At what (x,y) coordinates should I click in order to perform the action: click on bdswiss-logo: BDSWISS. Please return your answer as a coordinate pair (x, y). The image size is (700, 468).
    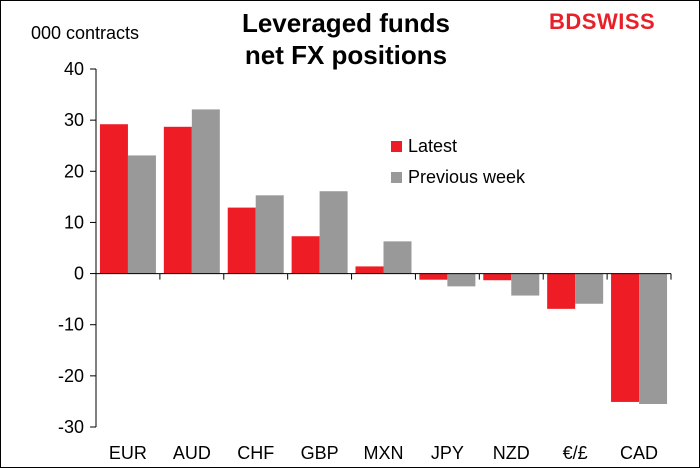
    Looking at the image, I should click on (602, 22).